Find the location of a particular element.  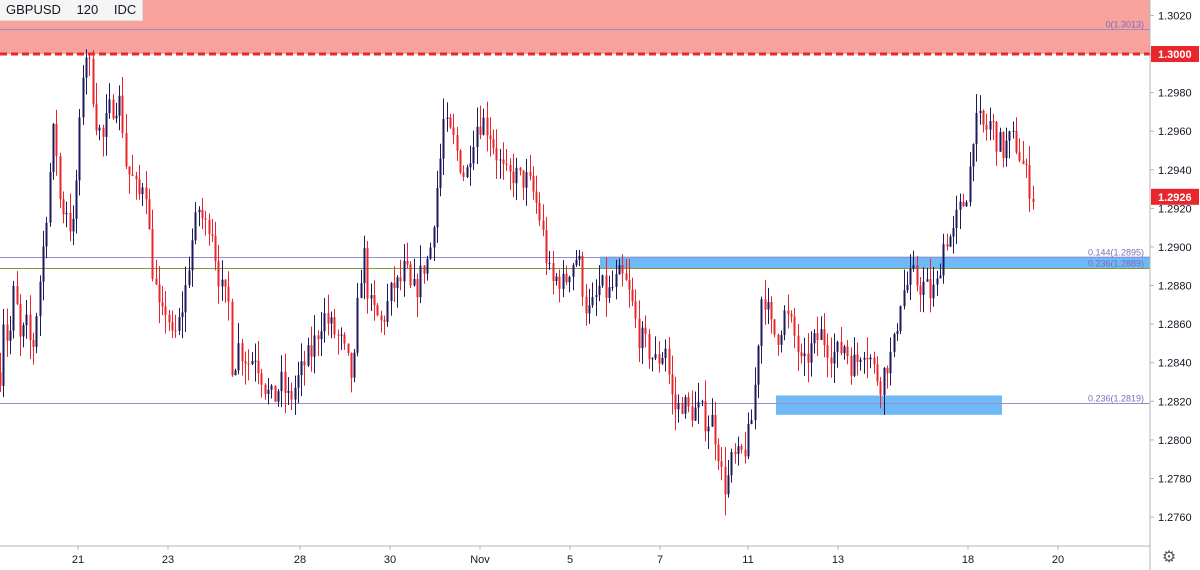

time-axis: 21 23 28 30 Nov 5 7 11 13 18 20 is located at coordinates (568, 556).